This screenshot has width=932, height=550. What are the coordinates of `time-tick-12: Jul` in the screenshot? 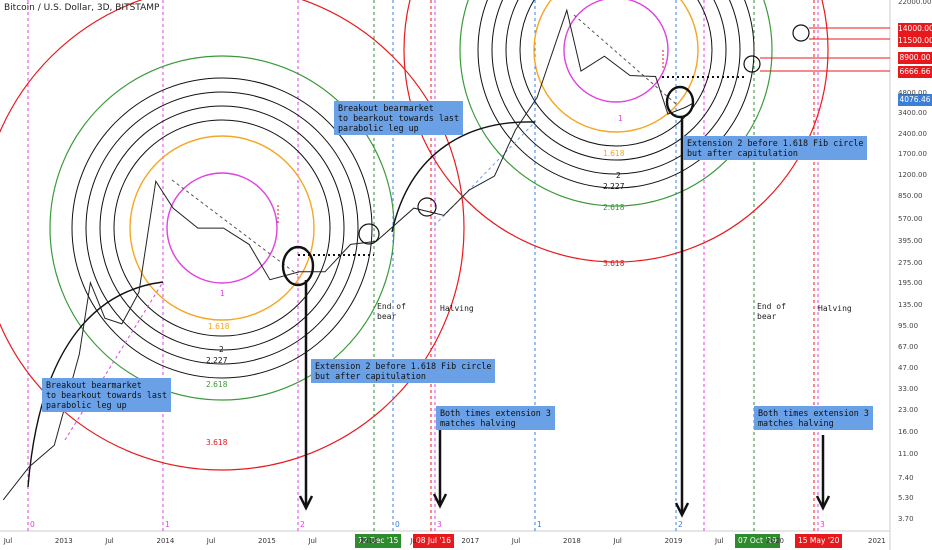 It's located at (617, 541).